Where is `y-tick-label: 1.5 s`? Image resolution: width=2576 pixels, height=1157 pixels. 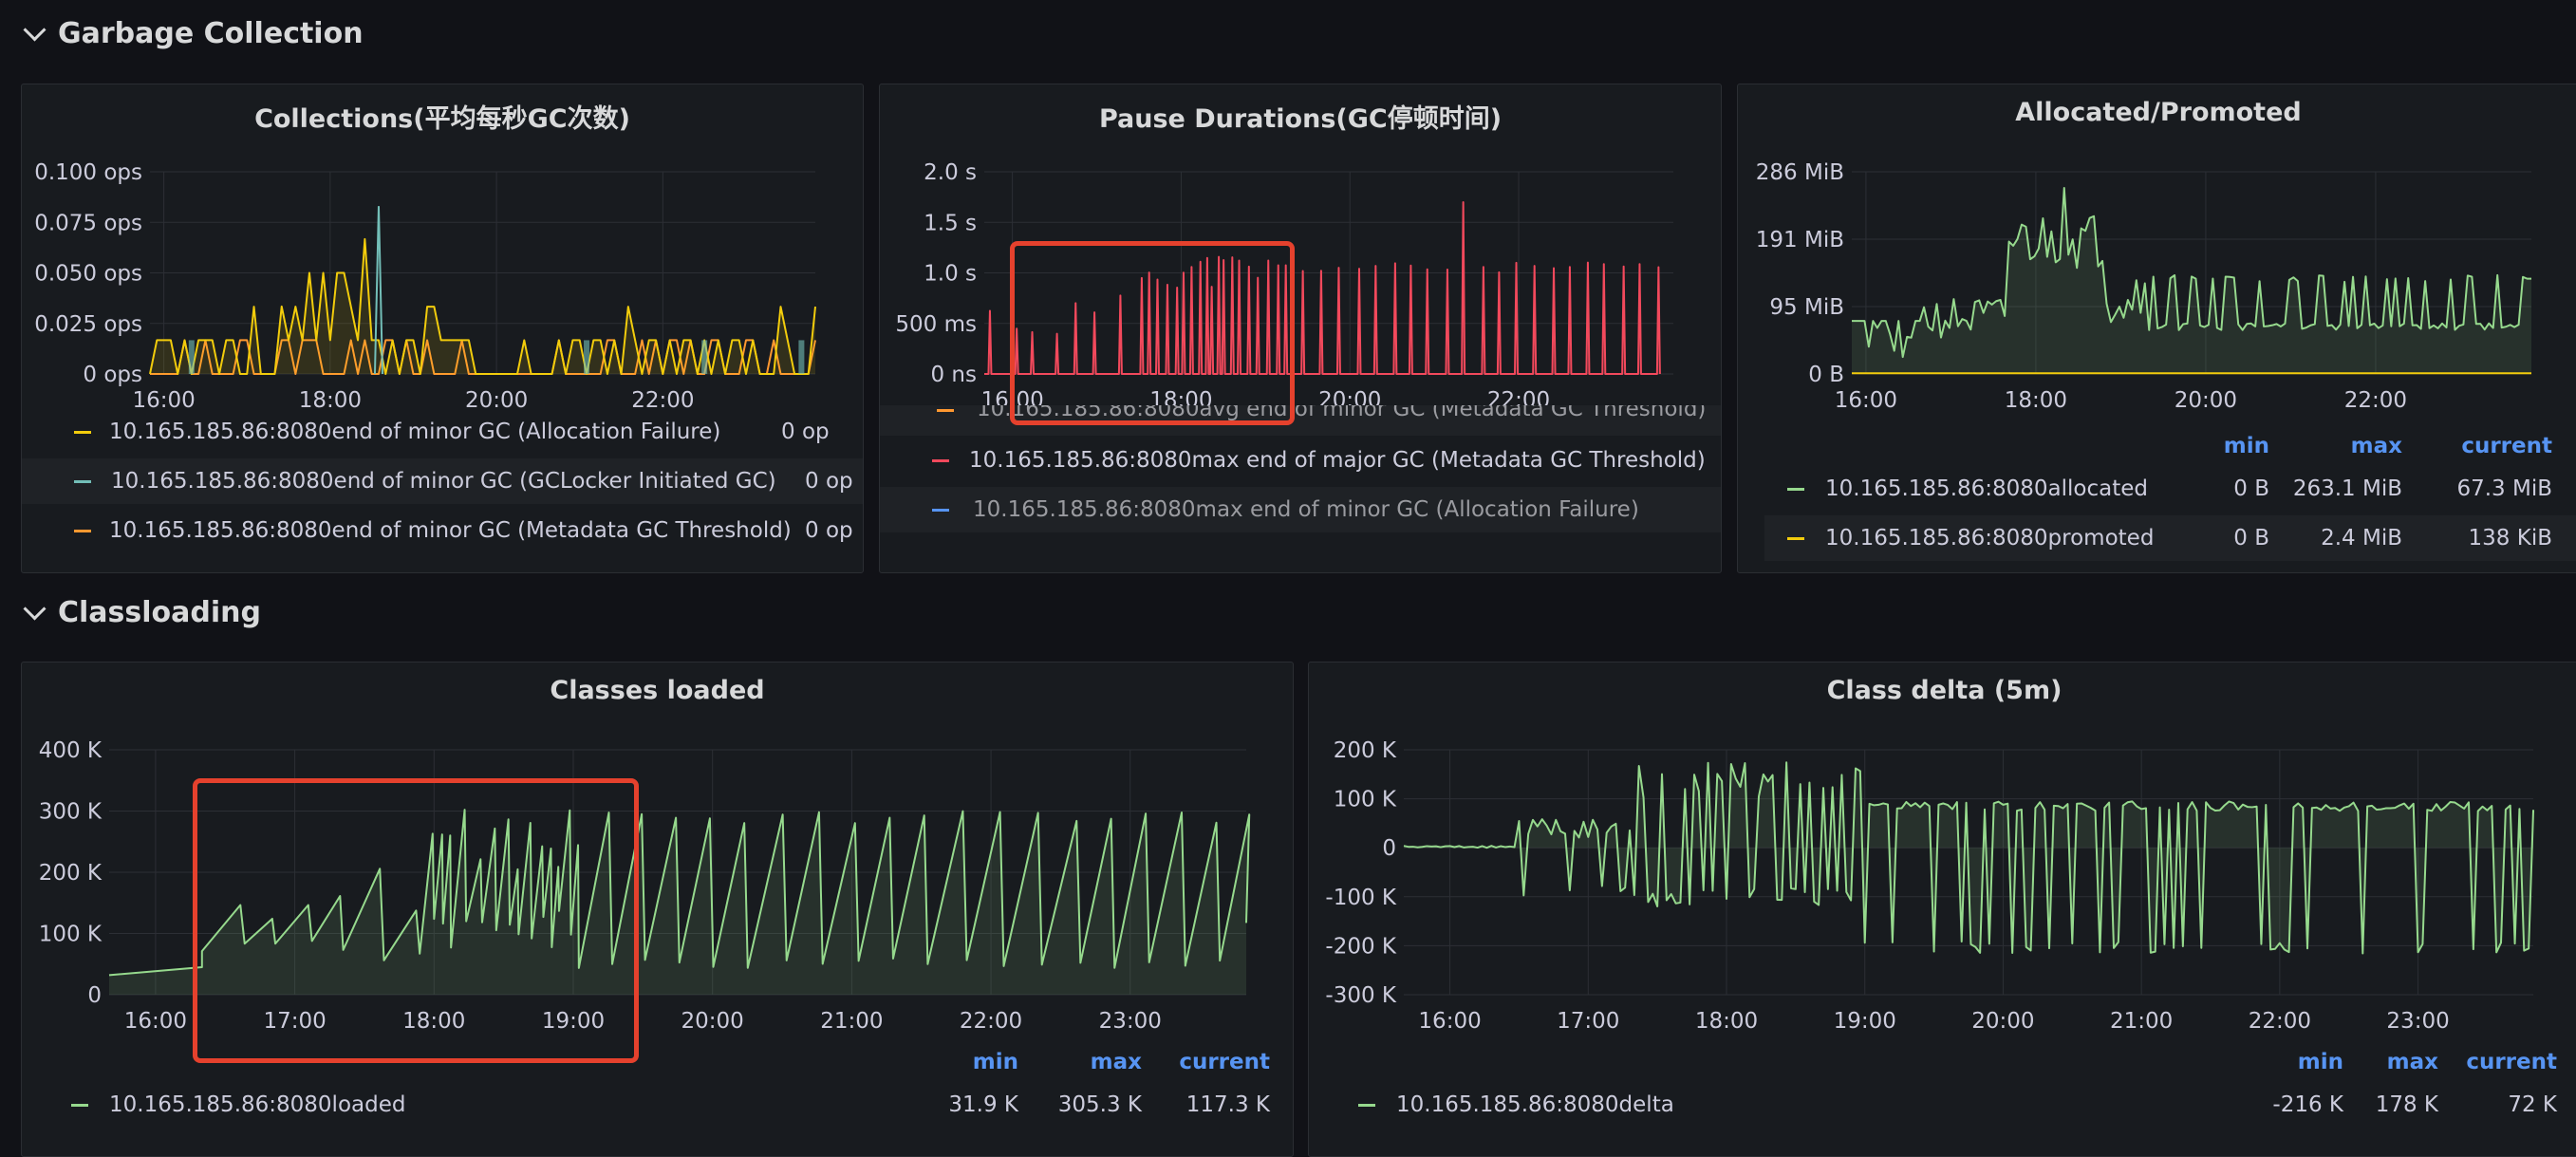
y-tick-label: 1.5 s is located at coordinates (950, 223).